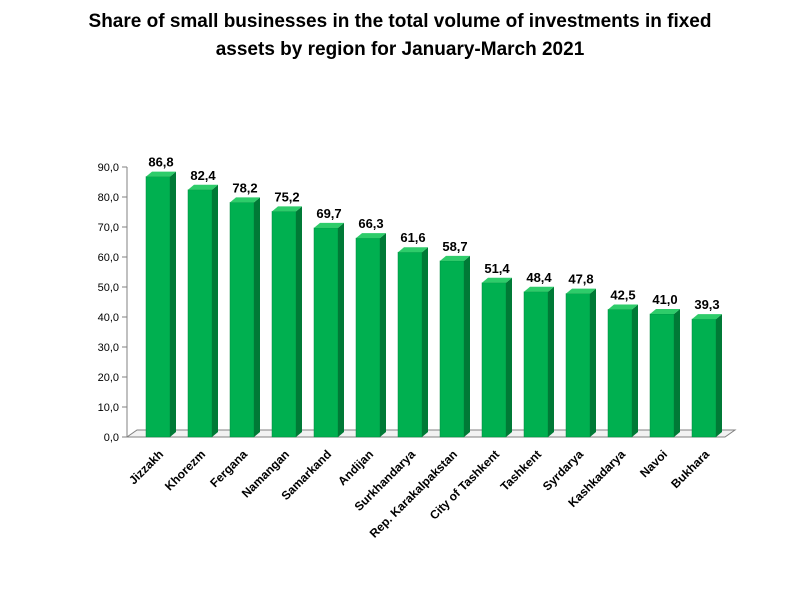 This screenshot has height=600, width=800. What do you see at coordinates (454, 246) in the screenshot?
I see `data-label: 58,7` at bounding box center [454, 246].